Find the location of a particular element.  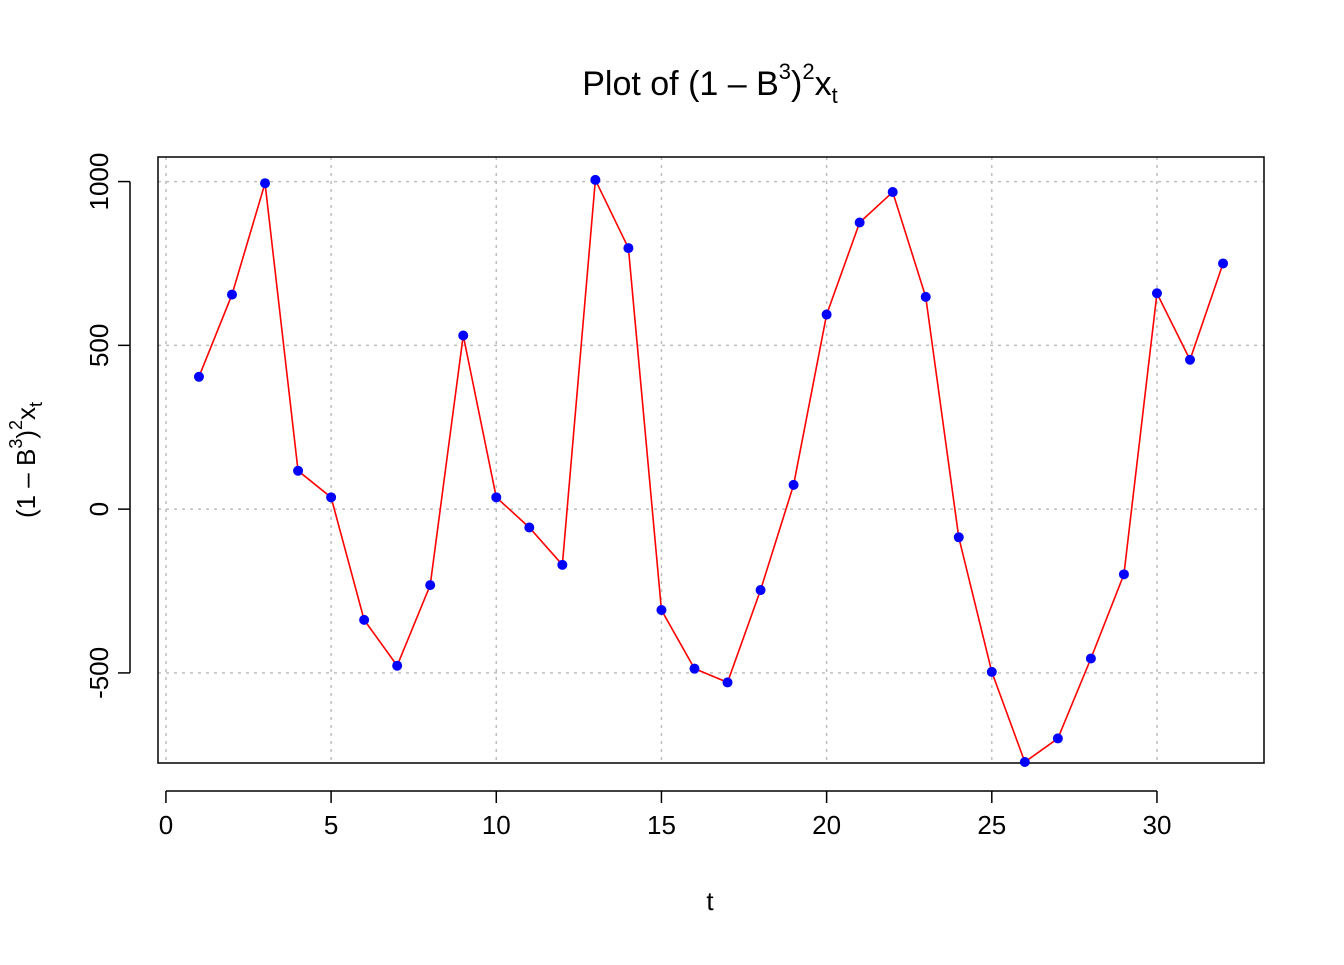

ylabel-exp2: 2 is located at coordinates (16, 425).